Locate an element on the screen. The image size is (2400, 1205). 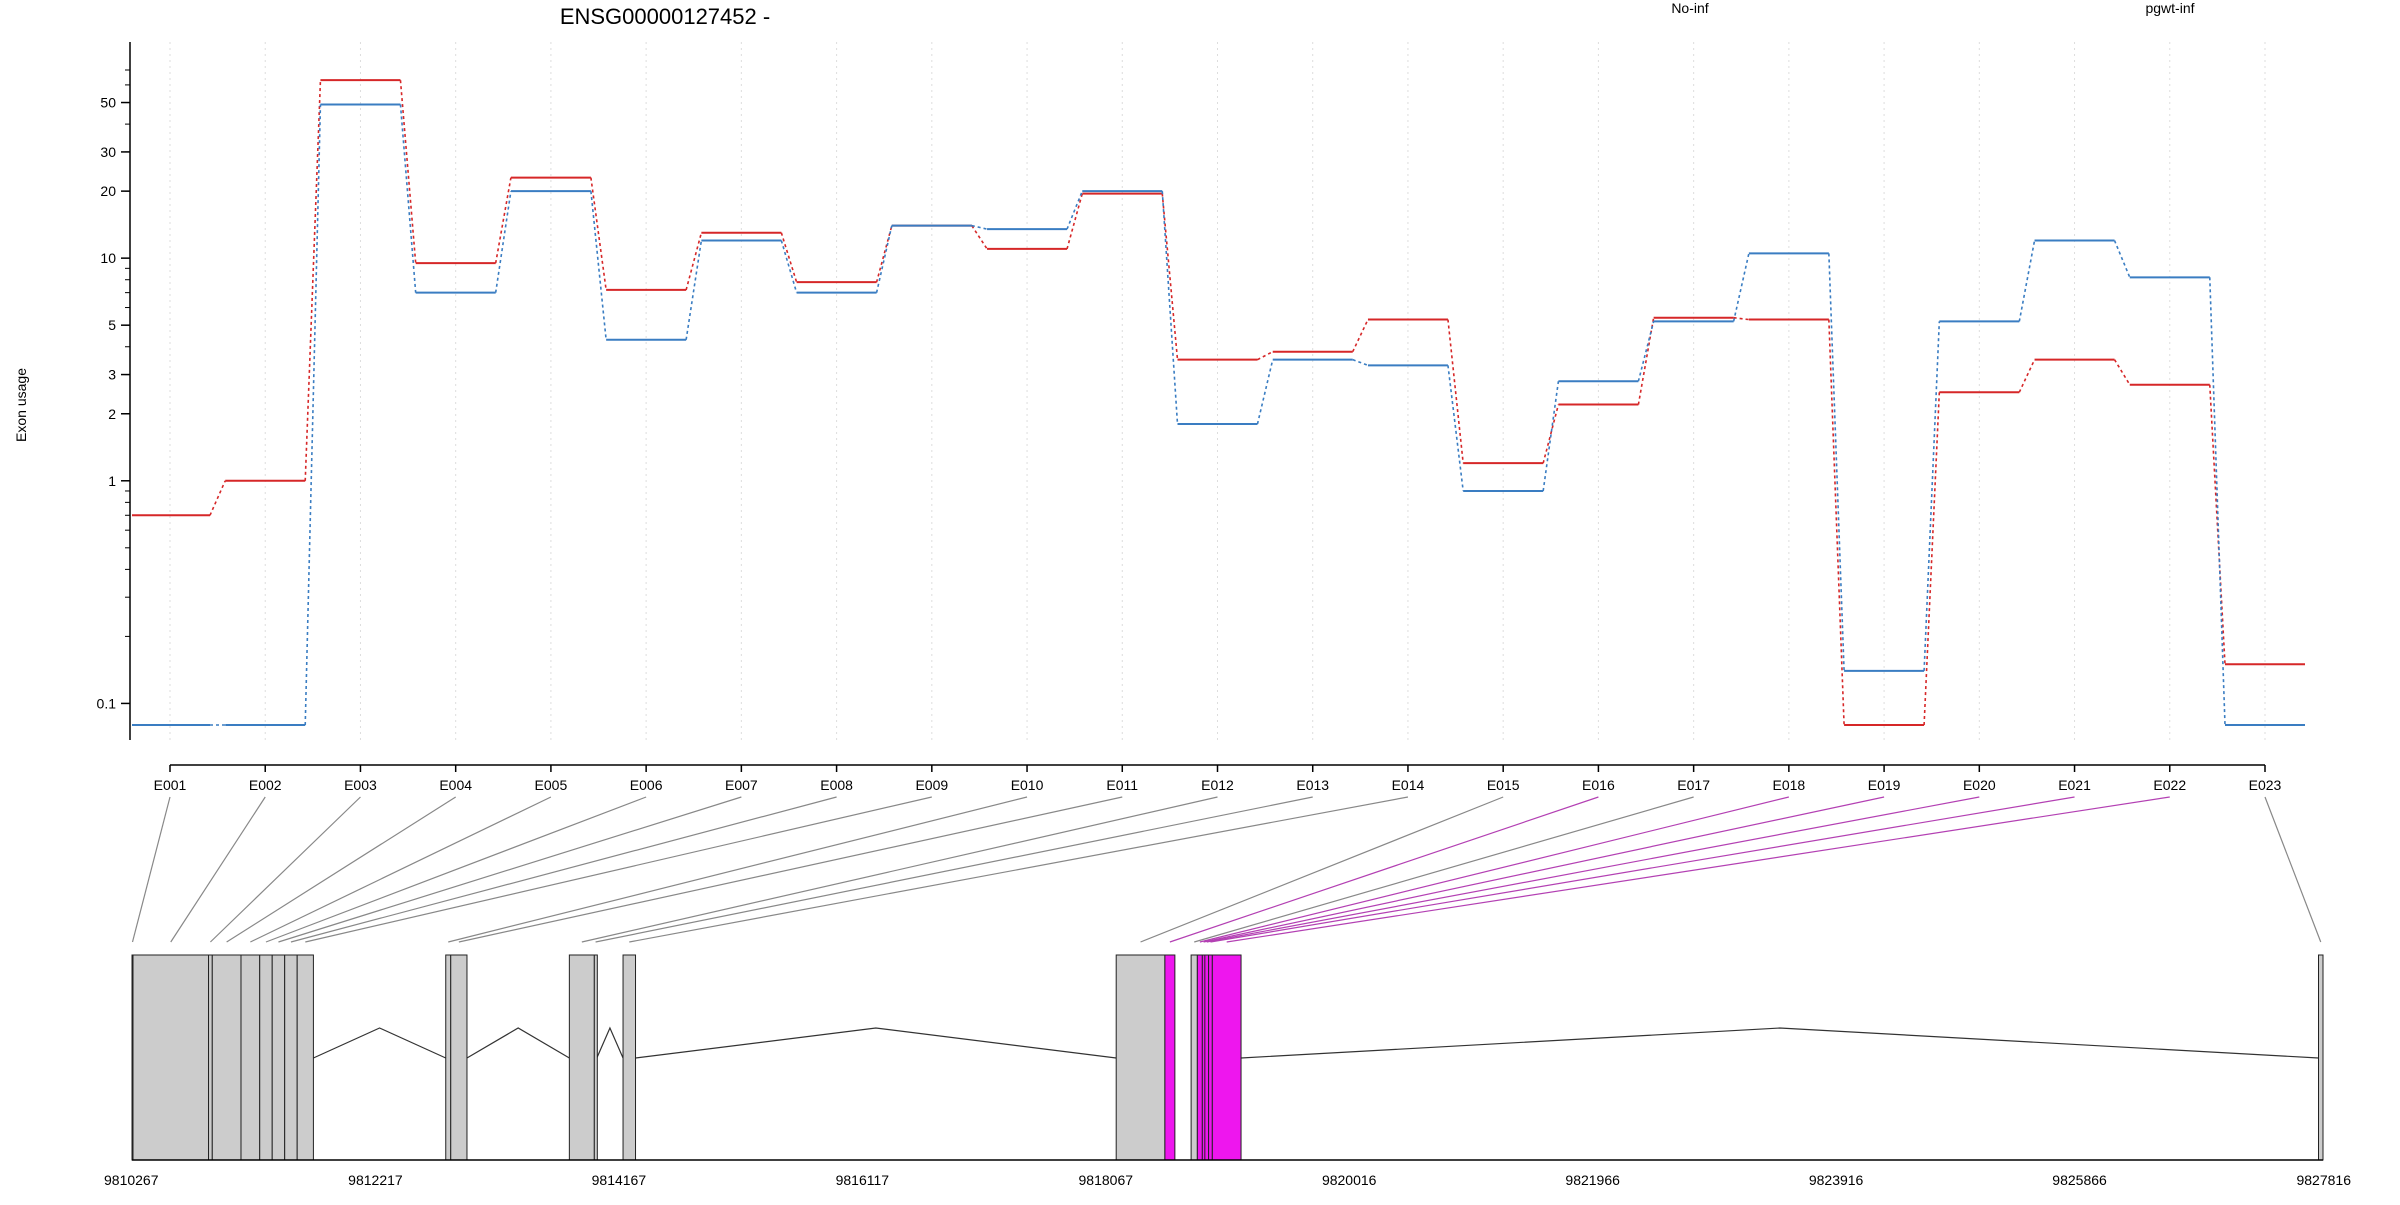
exon-link-e021 is located at coordinates (1642, 869).